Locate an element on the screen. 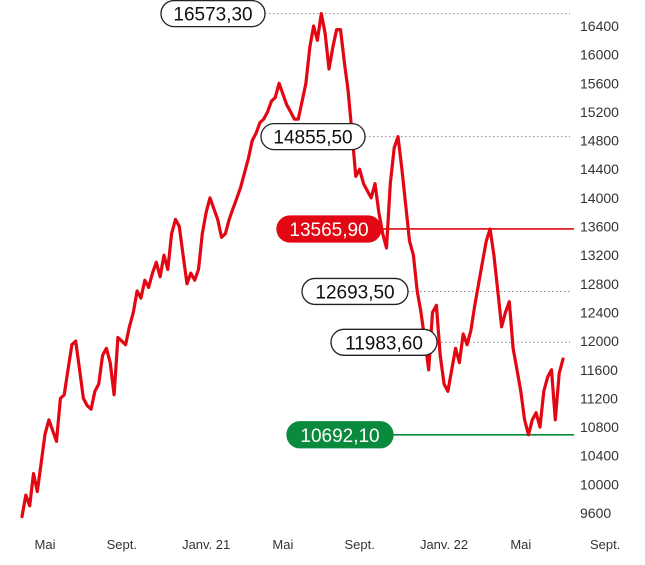 The height and width of the screenshot is (565, 645). y-tick-label: 12000 is located at coordinates (599, 341).